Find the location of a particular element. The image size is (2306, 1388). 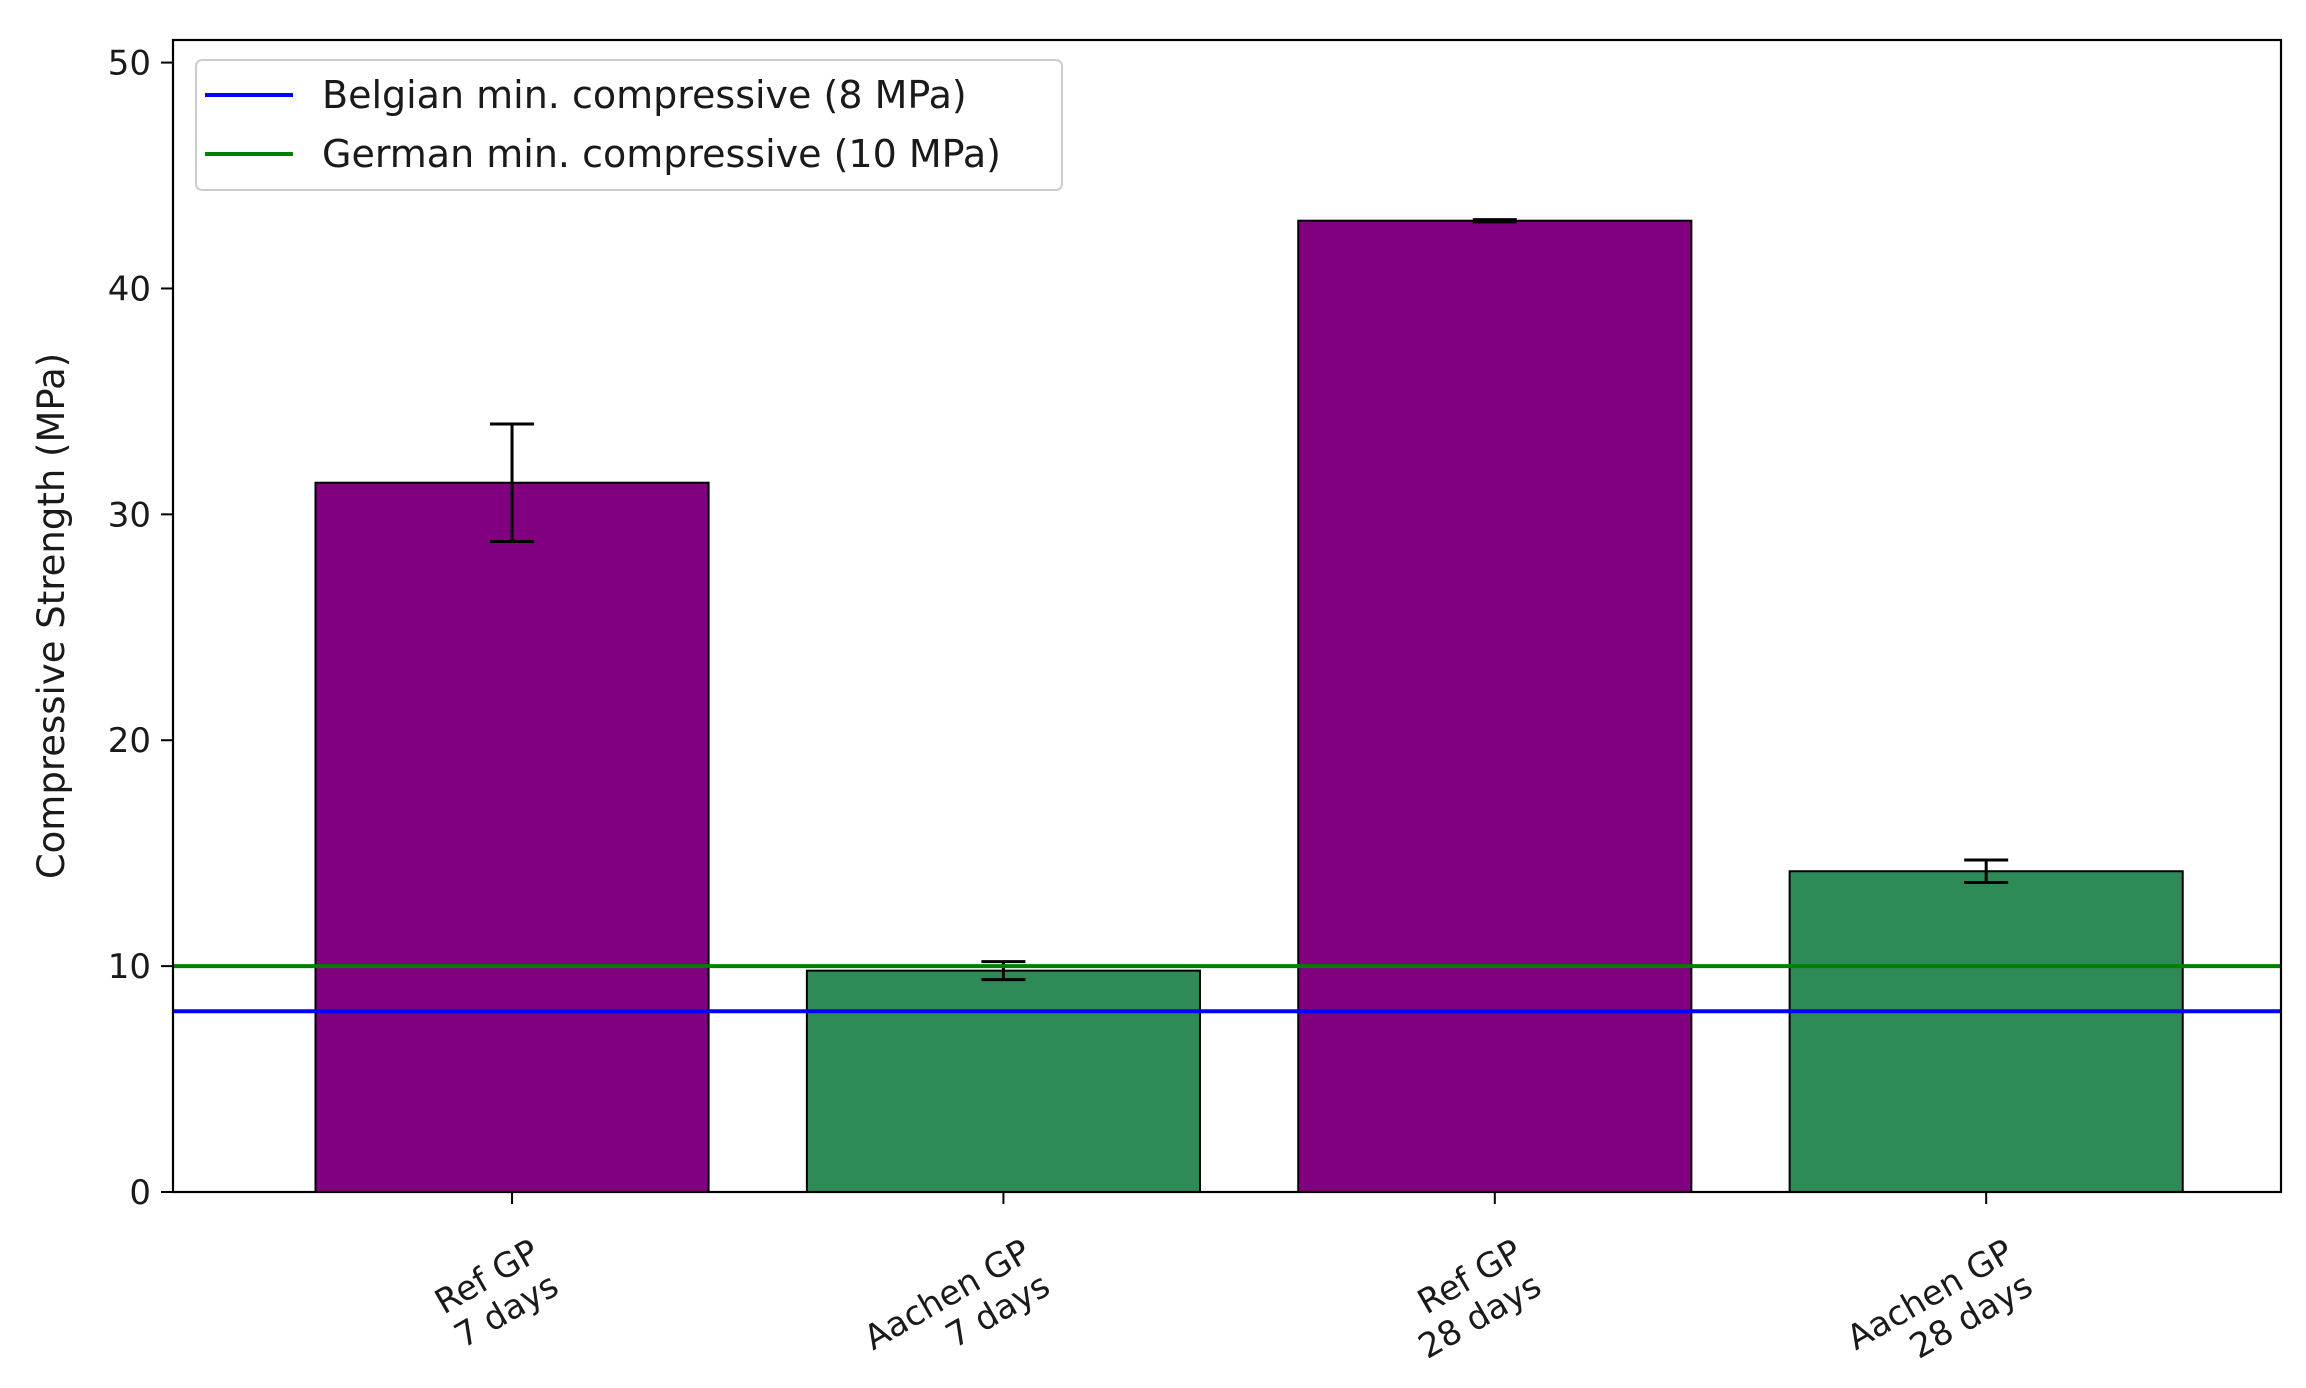

y-axis: 0 10 20 30 40 50 is located at coordinates (140, 628).